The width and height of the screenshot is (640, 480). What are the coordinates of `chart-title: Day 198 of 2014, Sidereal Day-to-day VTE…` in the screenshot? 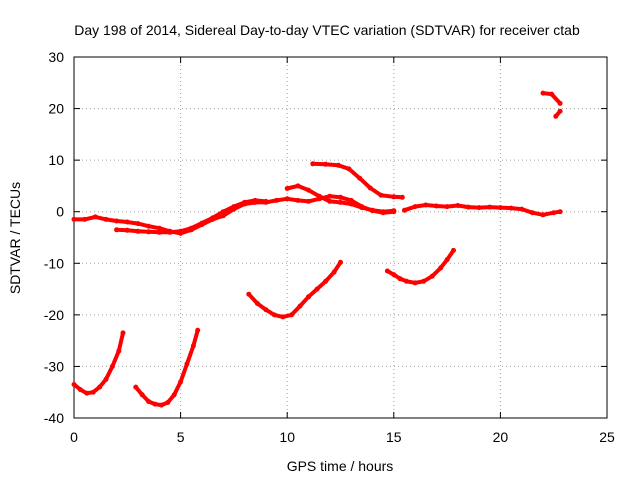 It's located at (327, 30).